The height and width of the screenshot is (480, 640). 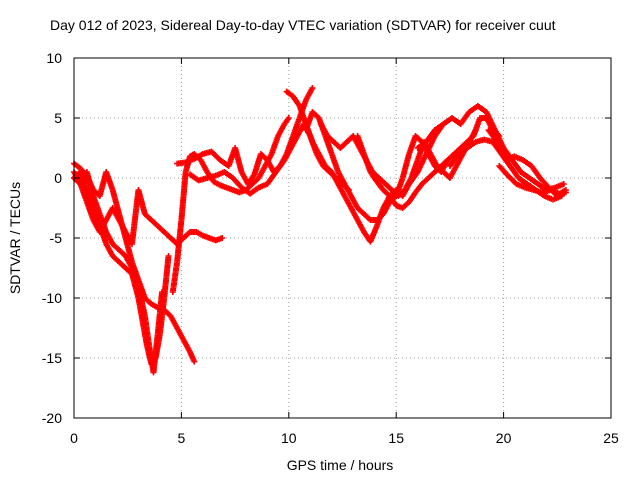 I want to click on y-tick-label: 5, so click(x=58, y=118).